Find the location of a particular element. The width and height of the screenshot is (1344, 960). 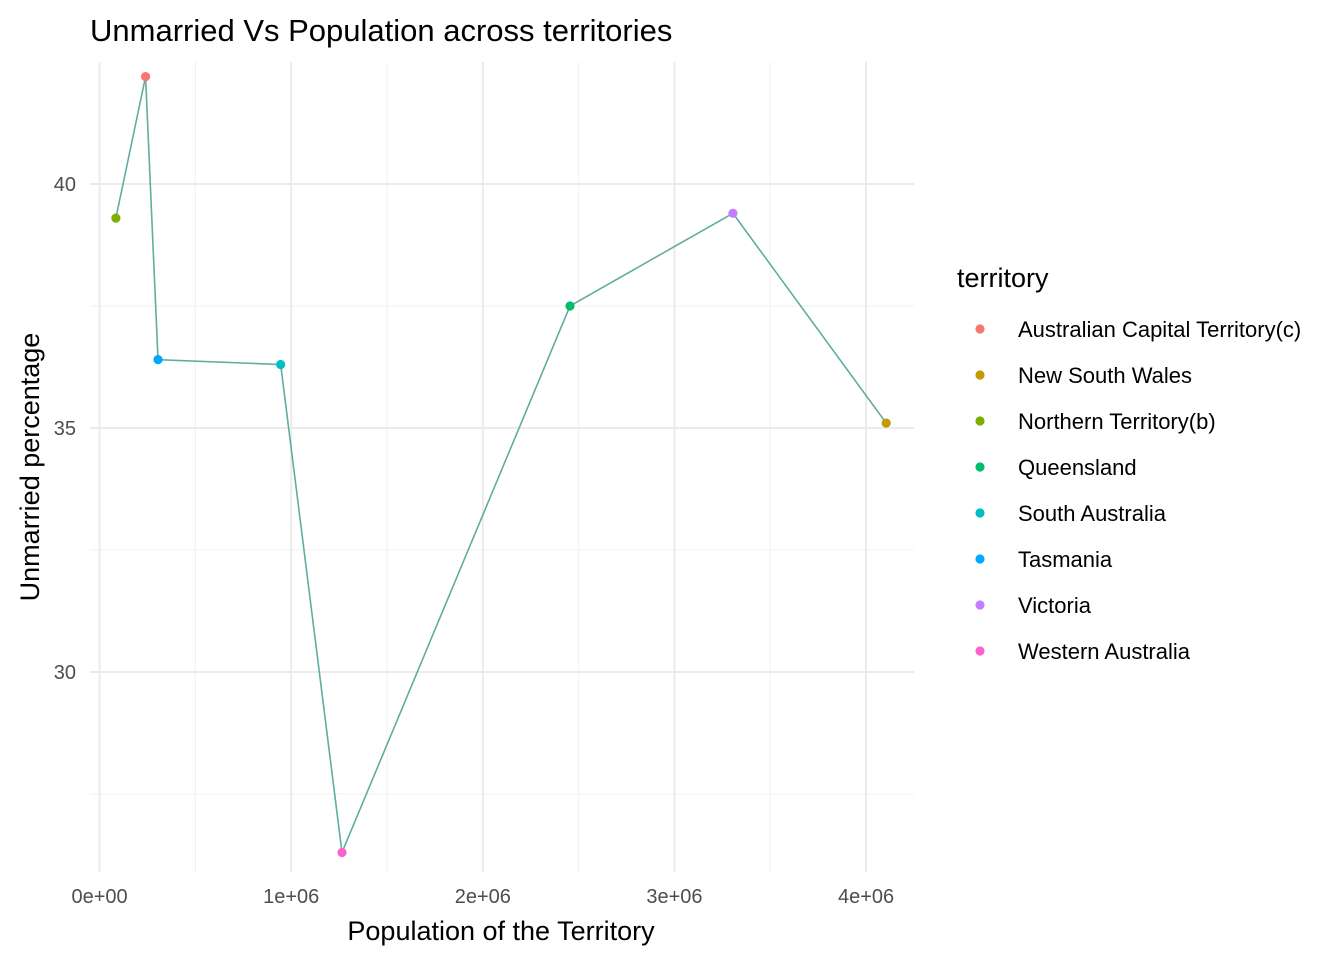

legend-label: Northern Territory(b) is located at coordinates (1117, 421).